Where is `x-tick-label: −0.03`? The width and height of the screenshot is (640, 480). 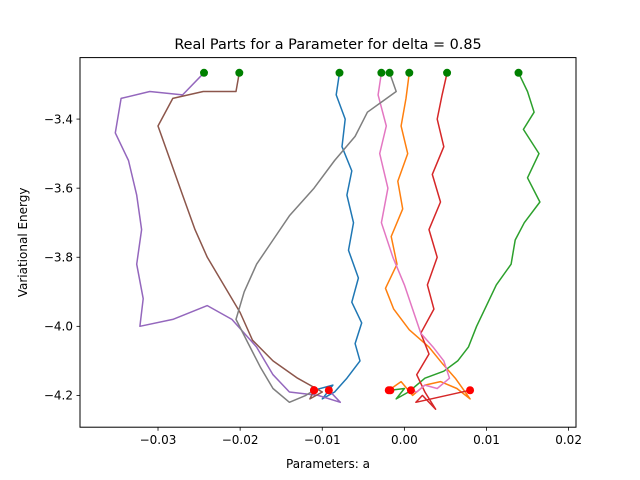
x-tick-label: −0.03 is located at coordinates (158, 440).